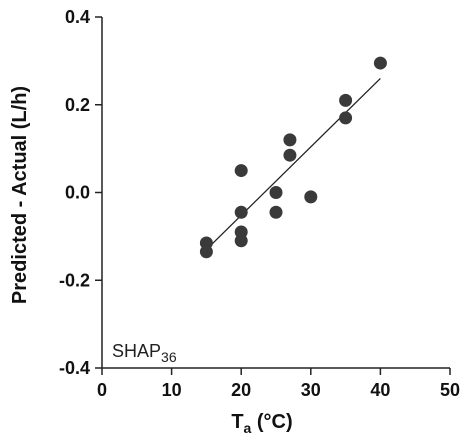 The width and height of the screenshot is (461, 440). Describe the element at coordinates (311, 390) in the screenshot. I see `x-tick-label: 30` at that location.